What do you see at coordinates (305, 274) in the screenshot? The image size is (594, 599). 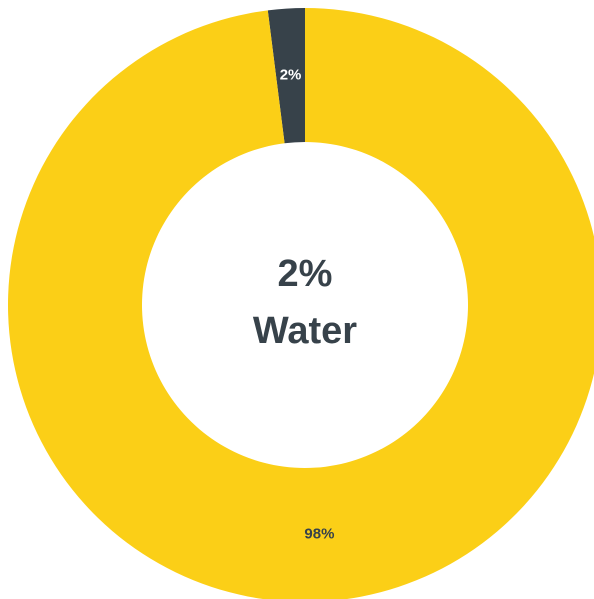 I see `center-value: 2%` at bounding box center [305, 274].